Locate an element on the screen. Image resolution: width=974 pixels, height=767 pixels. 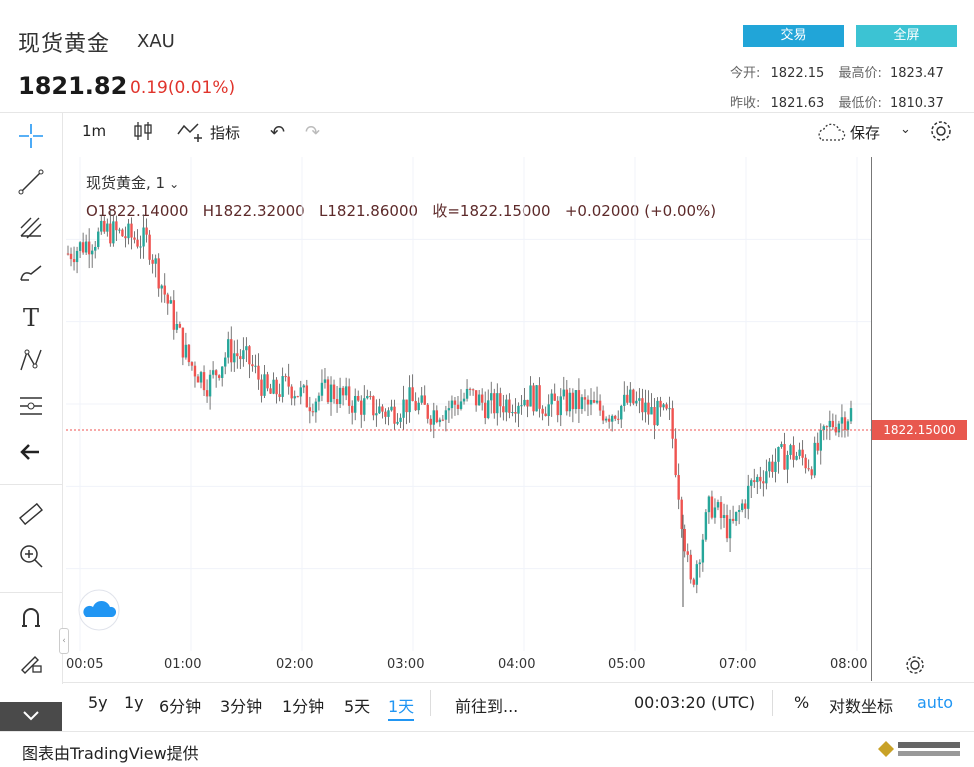
indicators-icon is located at coordinates (191, 133).